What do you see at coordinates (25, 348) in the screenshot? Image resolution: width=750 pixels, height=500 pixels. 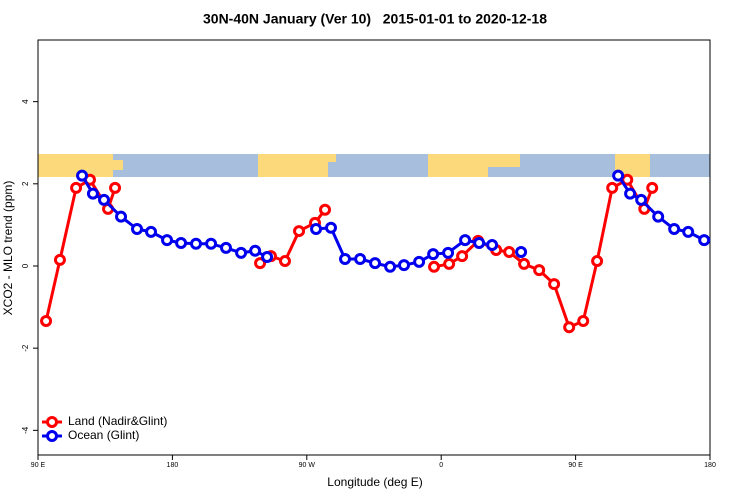 I see `y-tick-label: -2` at bounding box center [25, 348].